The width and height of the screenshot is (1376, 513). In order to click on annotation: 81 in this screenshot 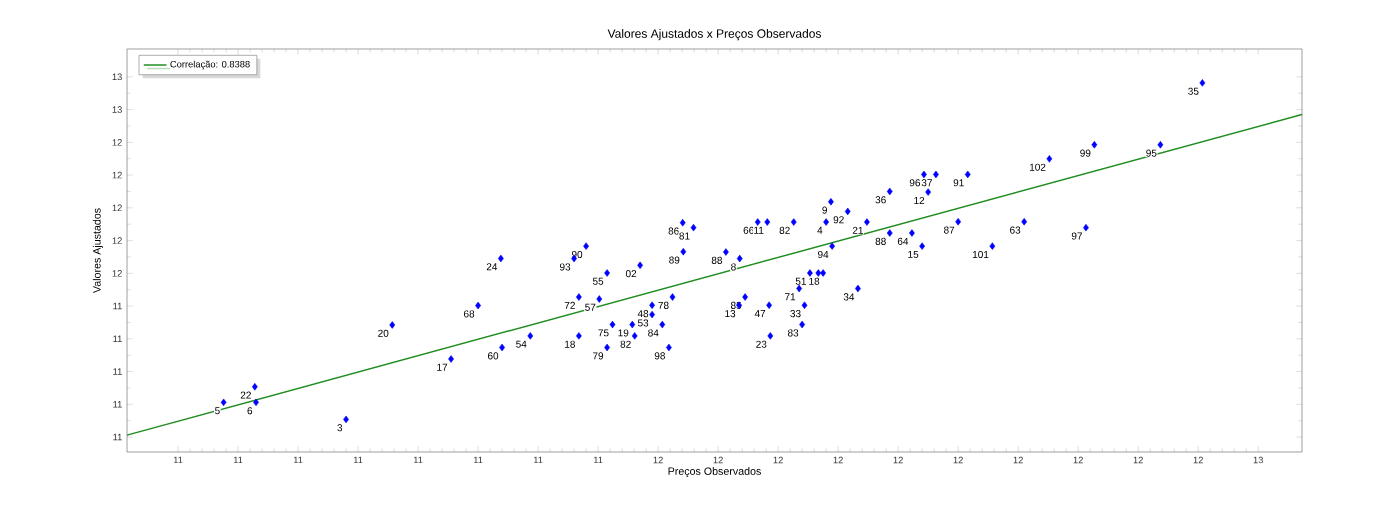, I will do `click(684, 236)`.